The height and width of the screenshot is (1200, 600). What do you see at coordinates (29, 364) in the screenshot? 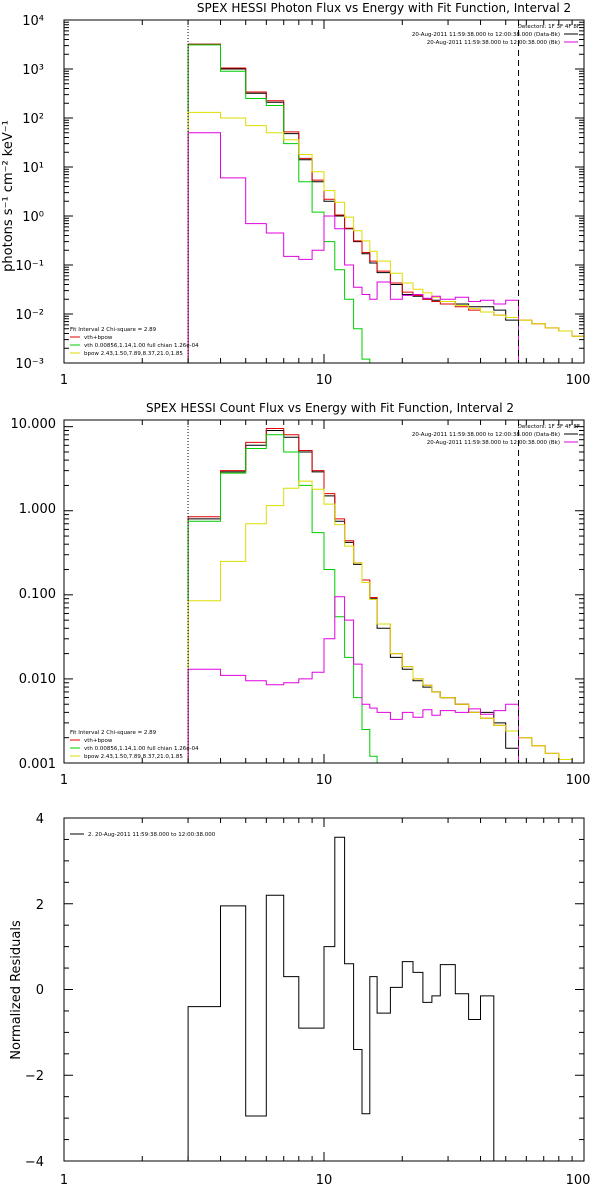
I see `photon-flux-y-tick: 10⁻³` at bounding box center [29, 364].